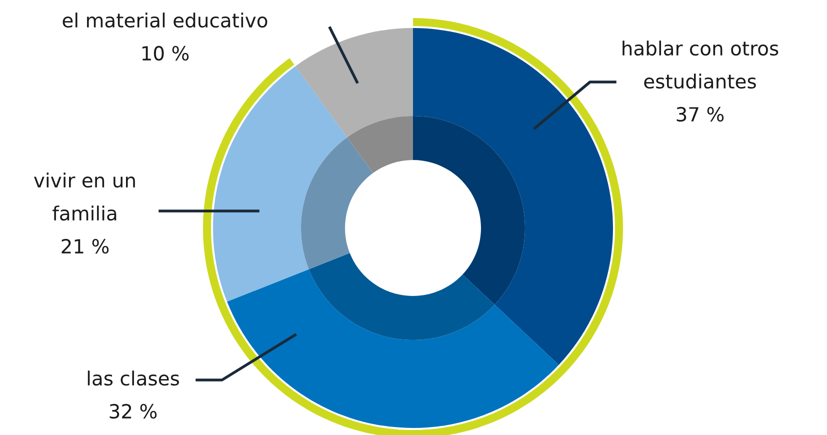 The image size is (827, 435). I want to click on text: 21 %, so click(85, 246).